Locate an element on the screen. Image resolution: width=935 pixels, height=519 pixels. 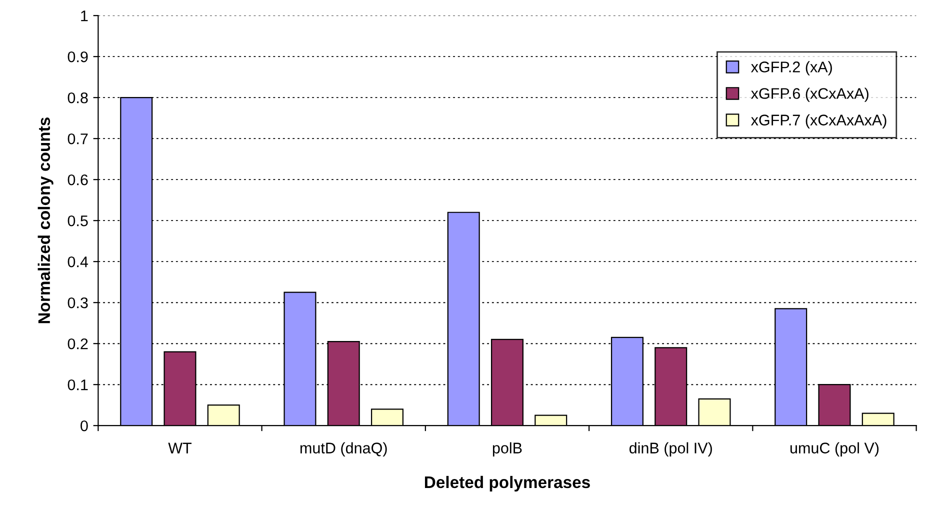
legend-label: xGFP.2 (xA) is located at coordinates (791, 68).